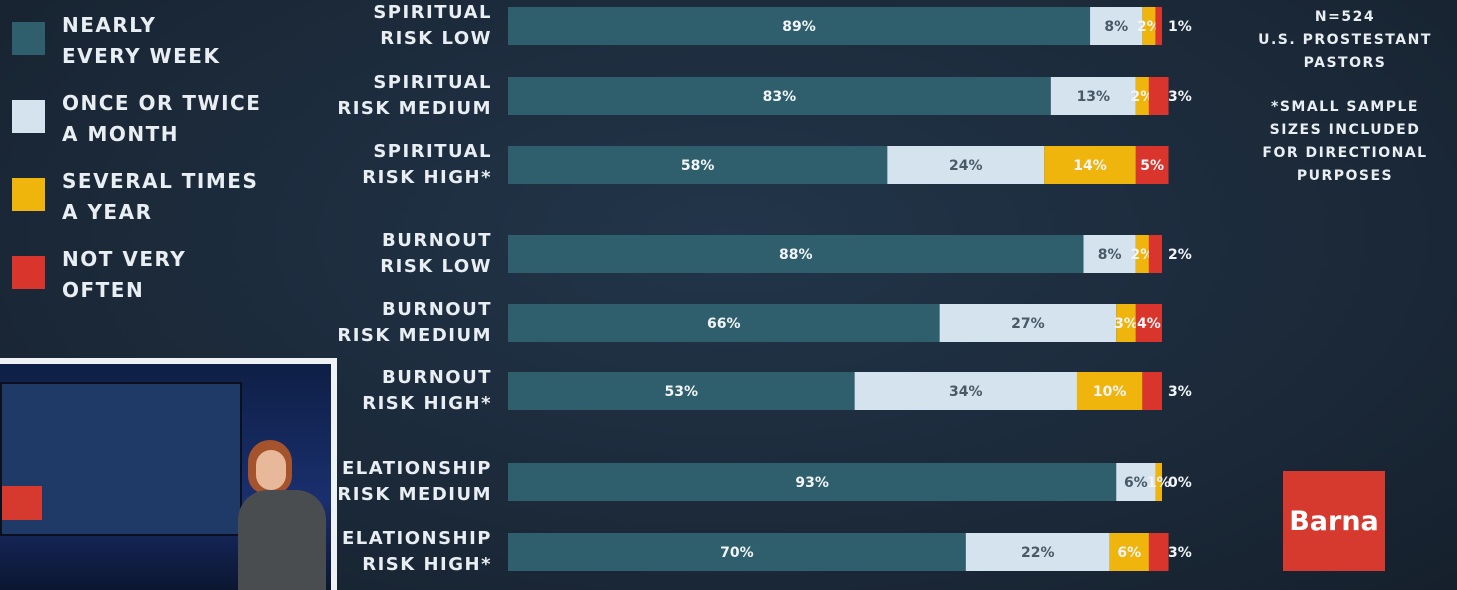 This screenshot has height=590, width=1457. I want to click on value-label: 14%, so click(1090, 166).